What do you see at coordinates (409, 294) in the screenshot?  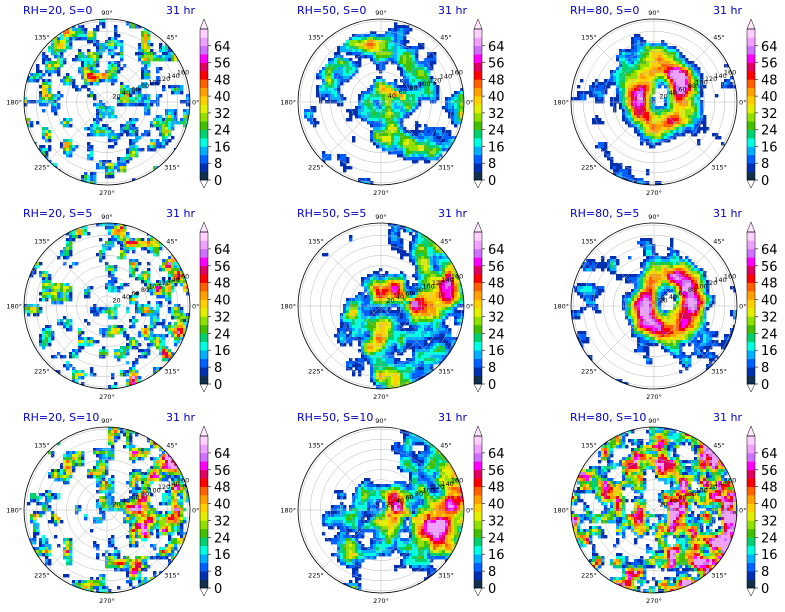 I see `radial-tick-label: 60` at bounding box center [409, 294].